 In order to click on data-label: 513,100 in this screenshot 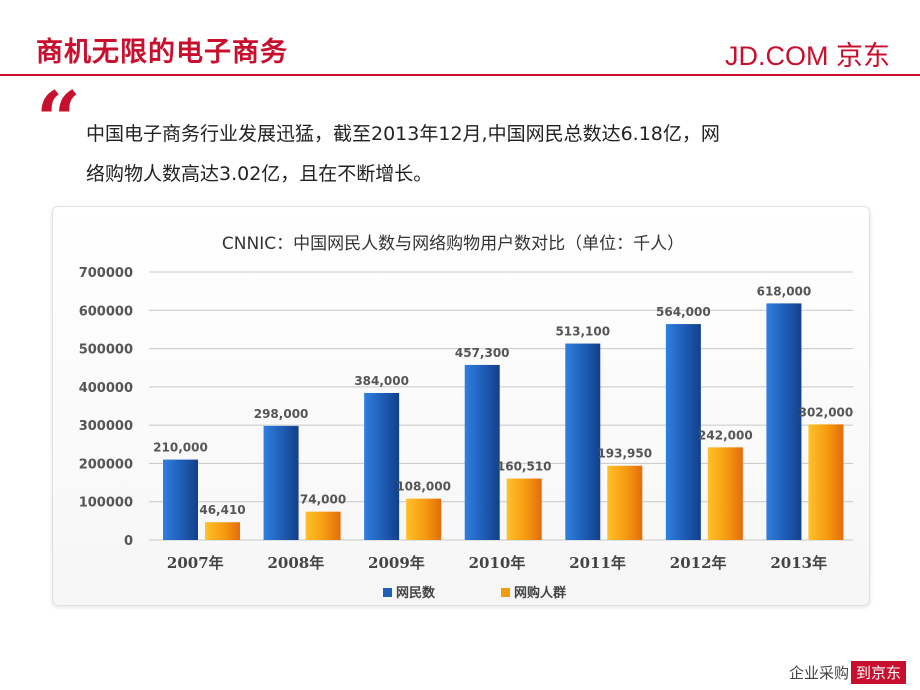, I will do `click(582, 332)`.